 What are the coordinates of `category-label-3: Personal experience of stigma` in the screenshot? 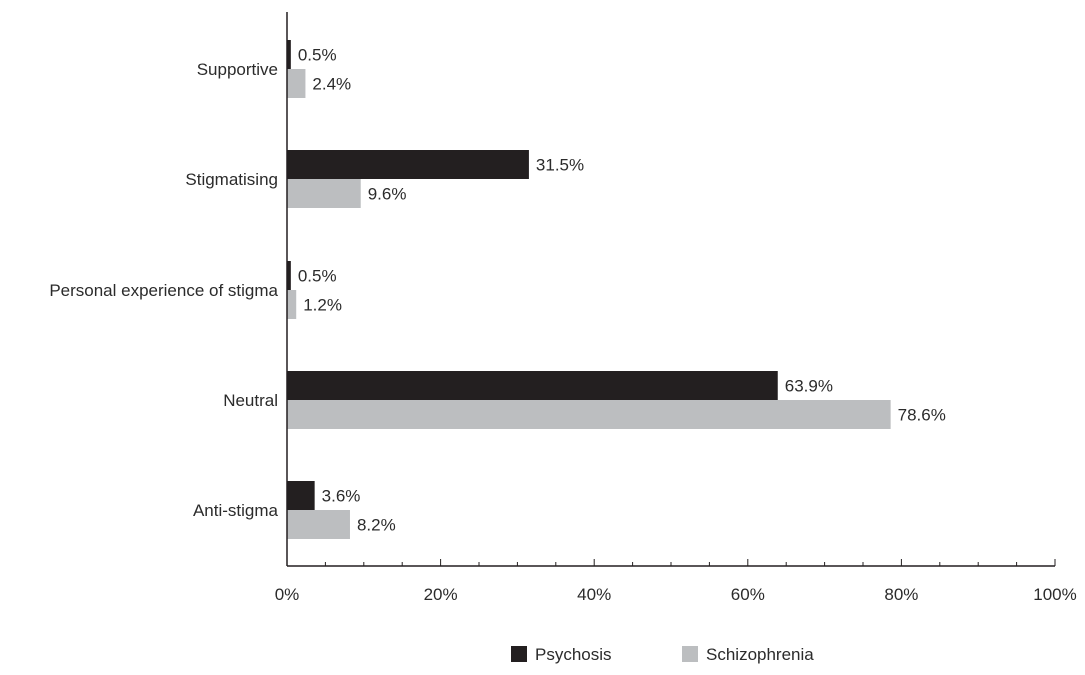 It's located at (163, 290).